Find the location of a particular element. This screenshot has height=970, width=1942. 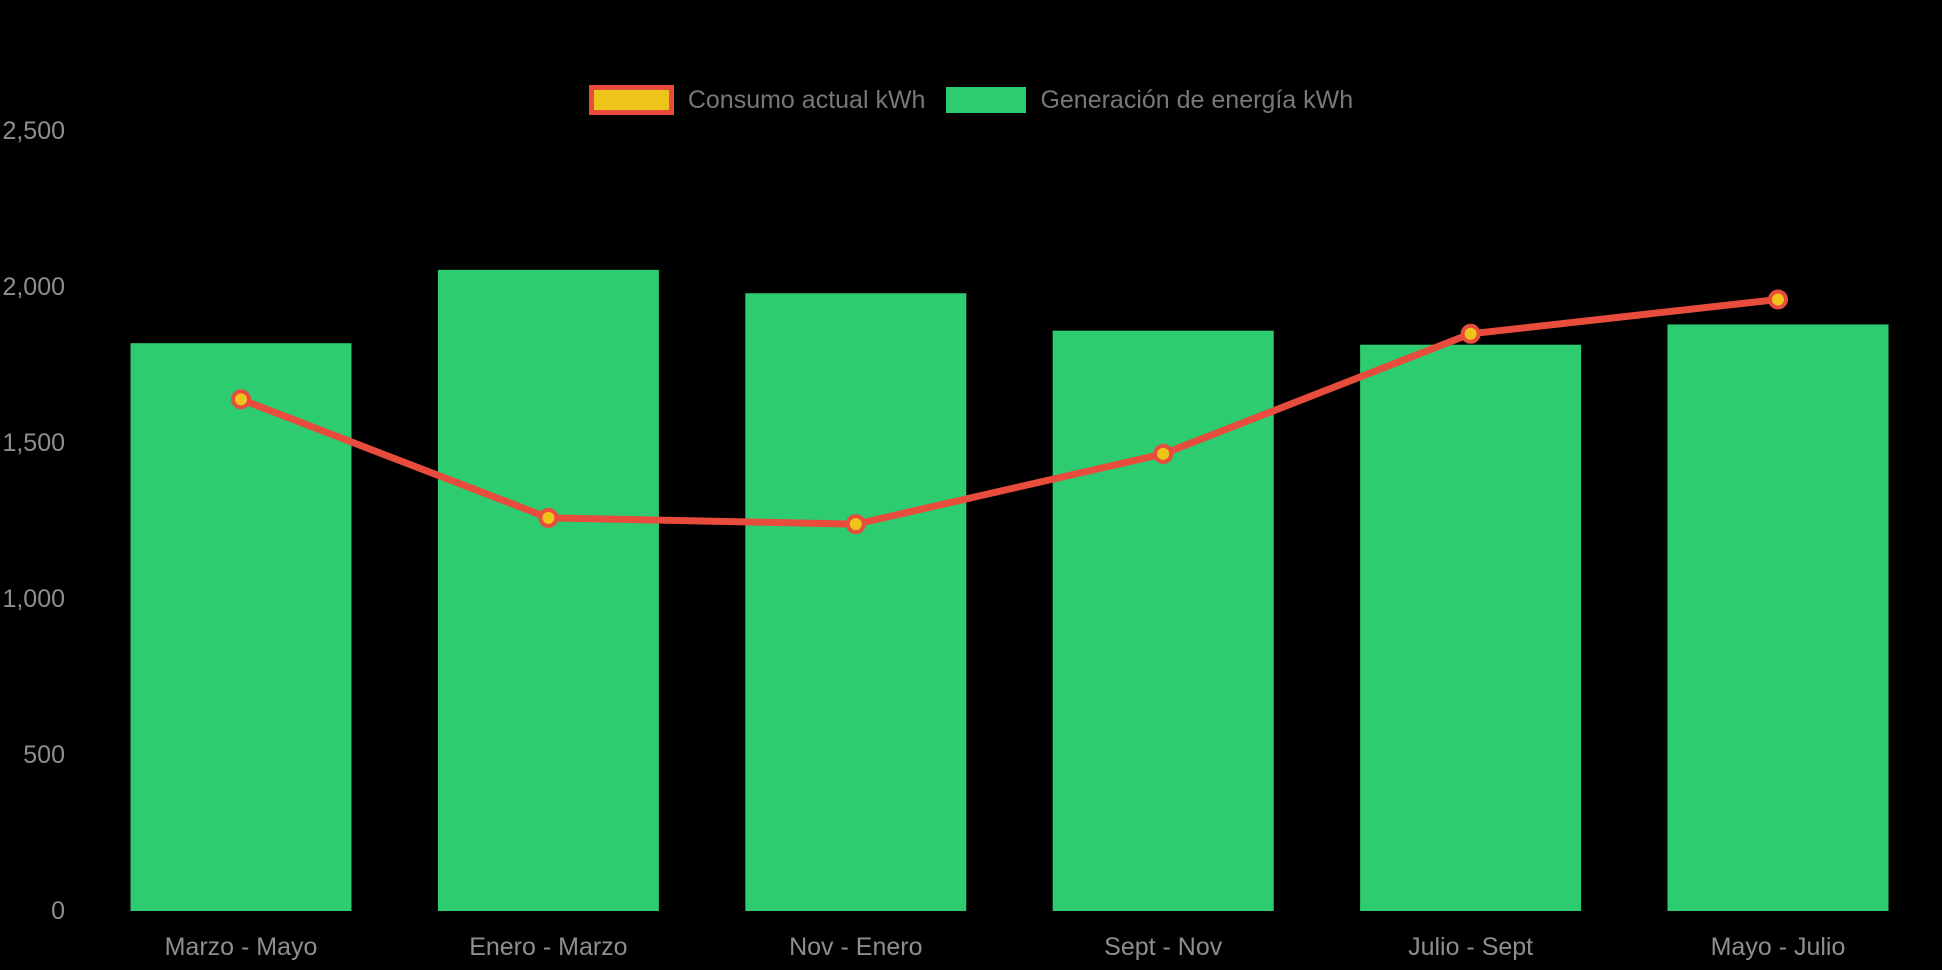

y-tick-label: 2,500 is located at coordinates (33, 131).